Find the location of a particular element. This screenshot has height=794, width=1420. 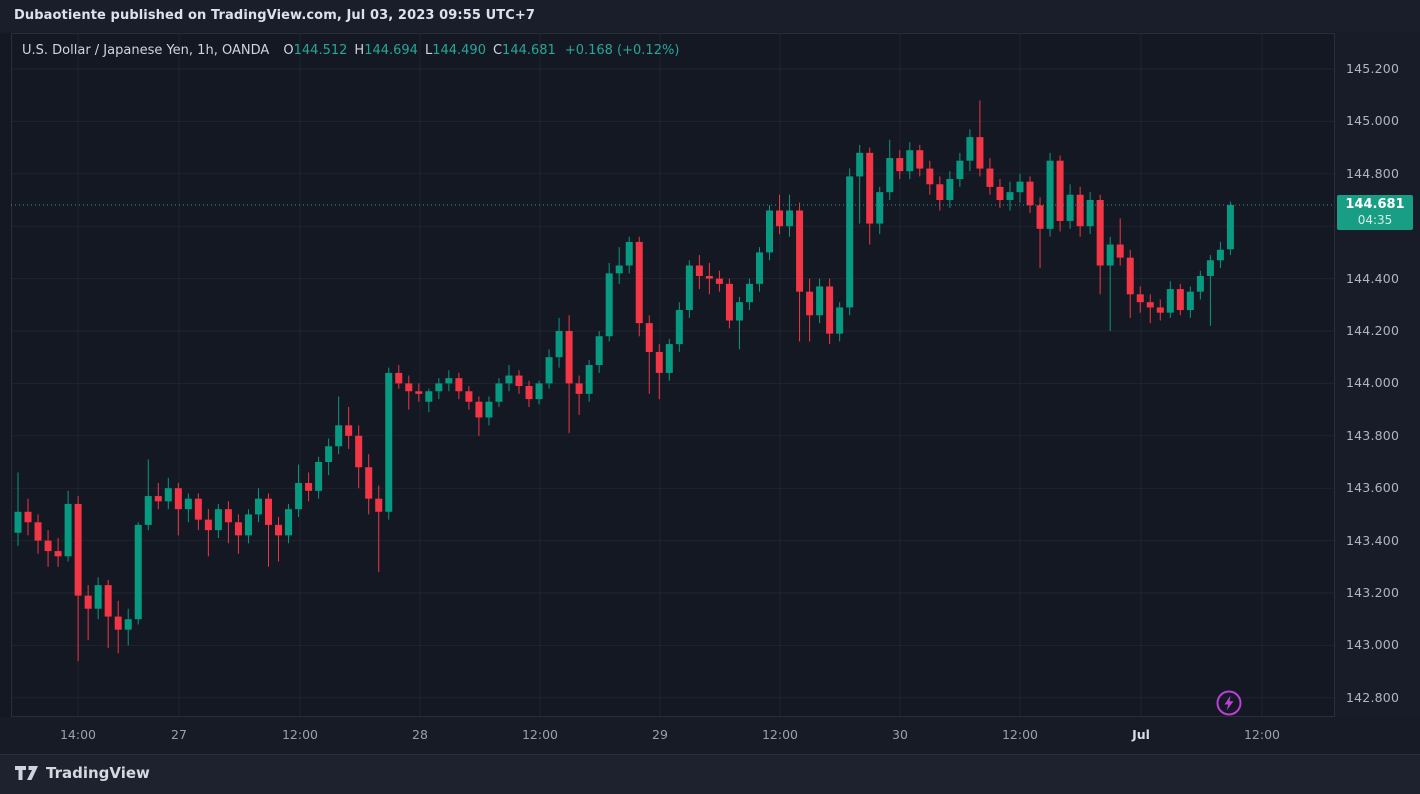

lightning-icon is located at coordinates (1229, 703).